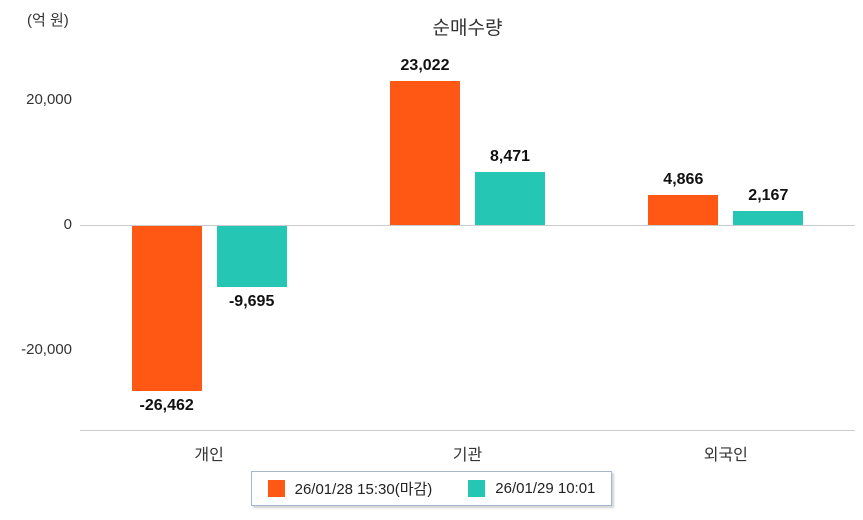 The width and height of the screenshot is (863, 520). I want to click on legend-row: 26/01/28 15:30(마감) 26/01/29 10:01, so click(431, 488).